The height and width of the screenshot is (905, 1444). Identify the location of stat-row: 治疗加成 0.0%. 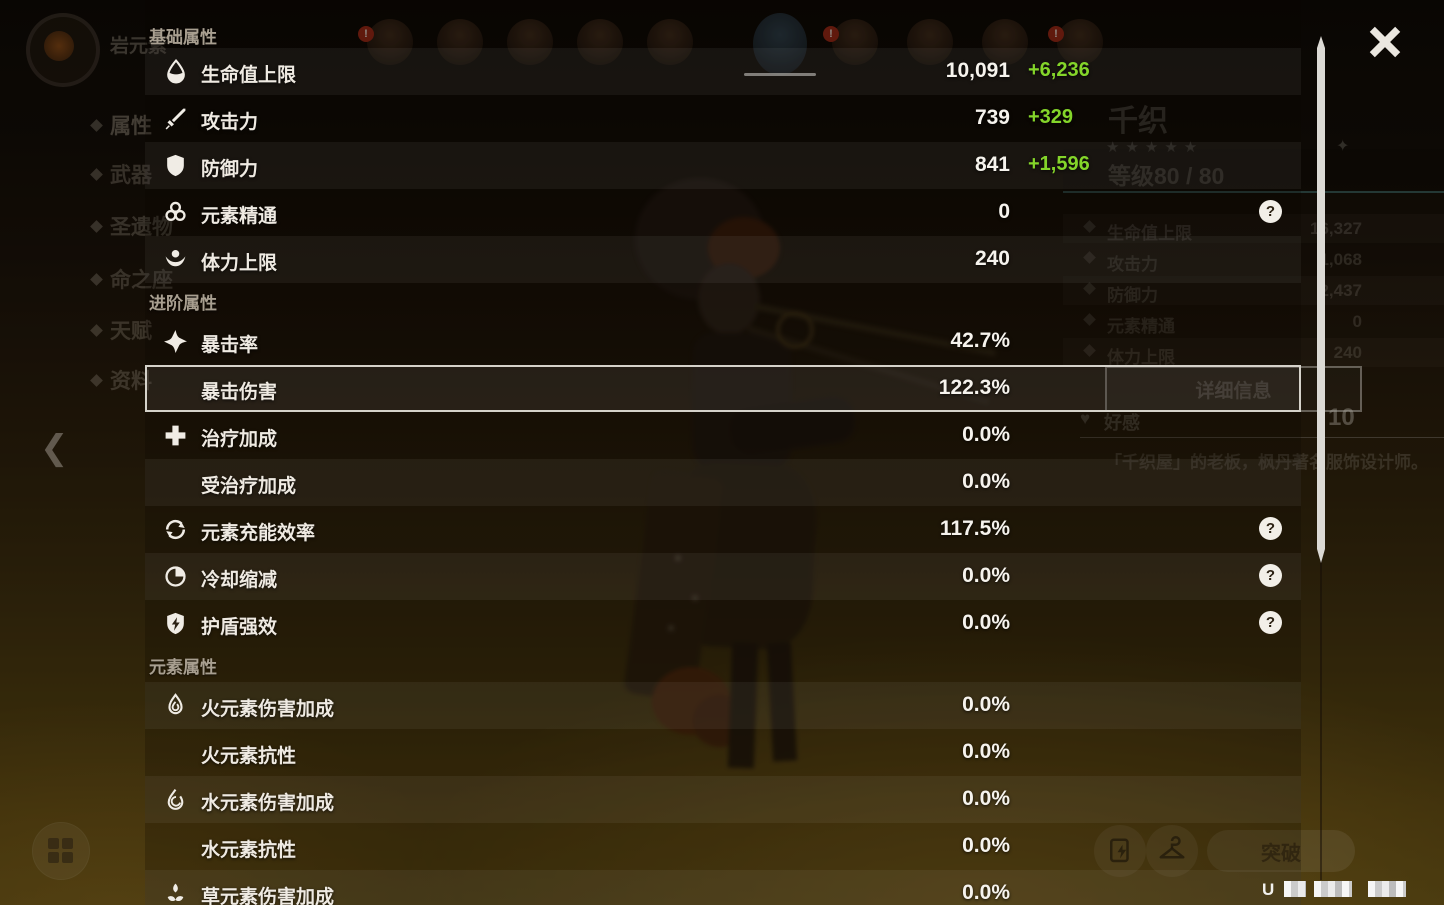
(723, 435).